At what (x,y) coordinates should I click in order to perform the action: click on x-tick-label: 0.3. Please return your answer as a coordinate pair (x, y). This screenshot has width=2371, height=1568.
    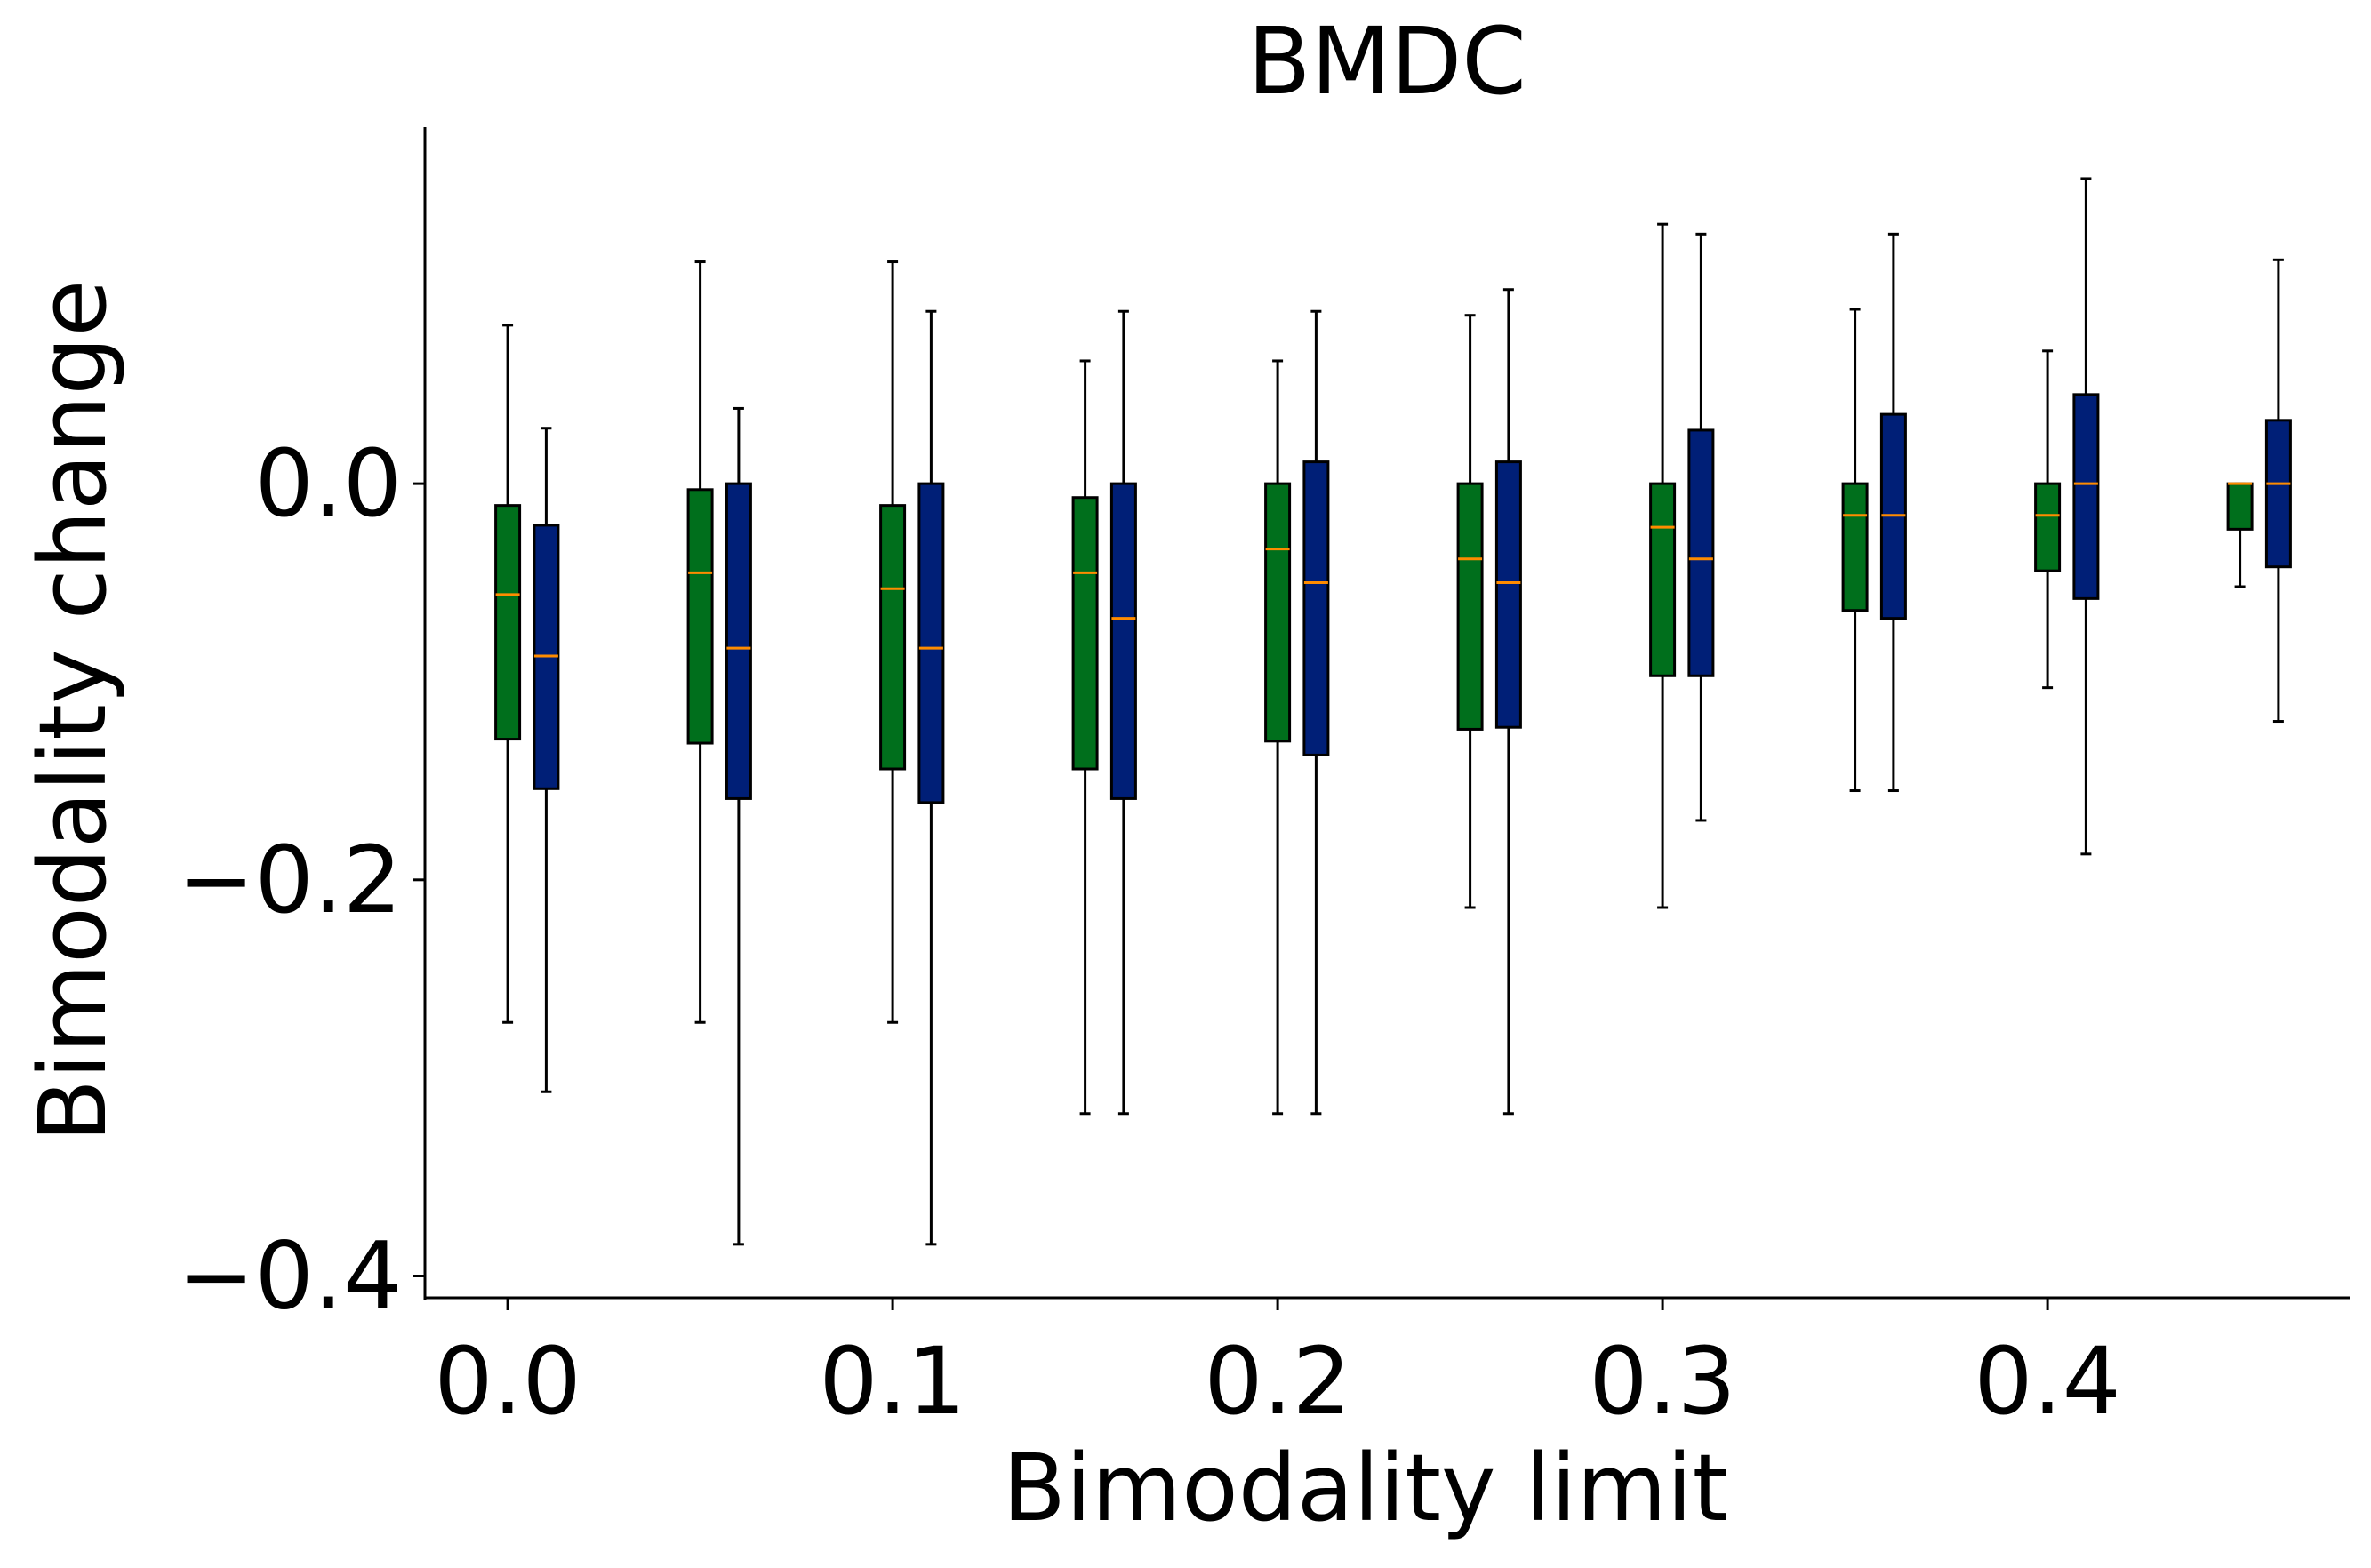
    Looking at the image, I should click on (1662, 1381).